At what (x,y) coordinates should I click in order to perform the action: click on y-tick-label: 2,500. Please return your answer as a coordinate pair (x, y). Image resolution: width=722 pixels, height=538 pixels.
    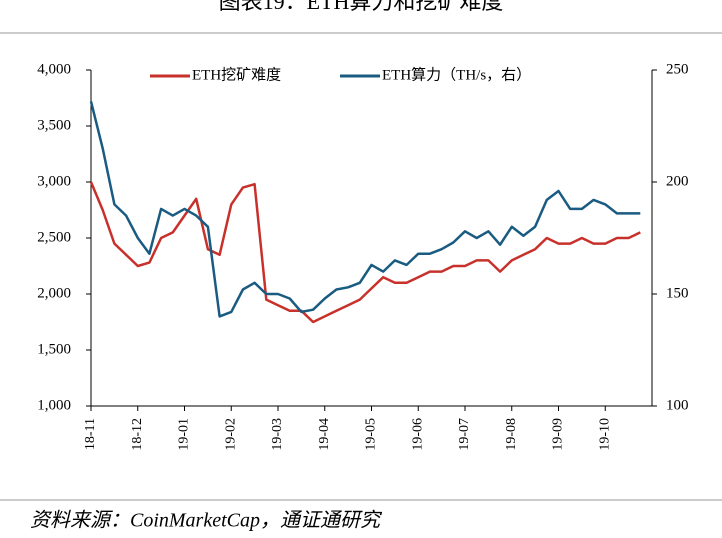
    Looking at the image, I should click on (54, 237).